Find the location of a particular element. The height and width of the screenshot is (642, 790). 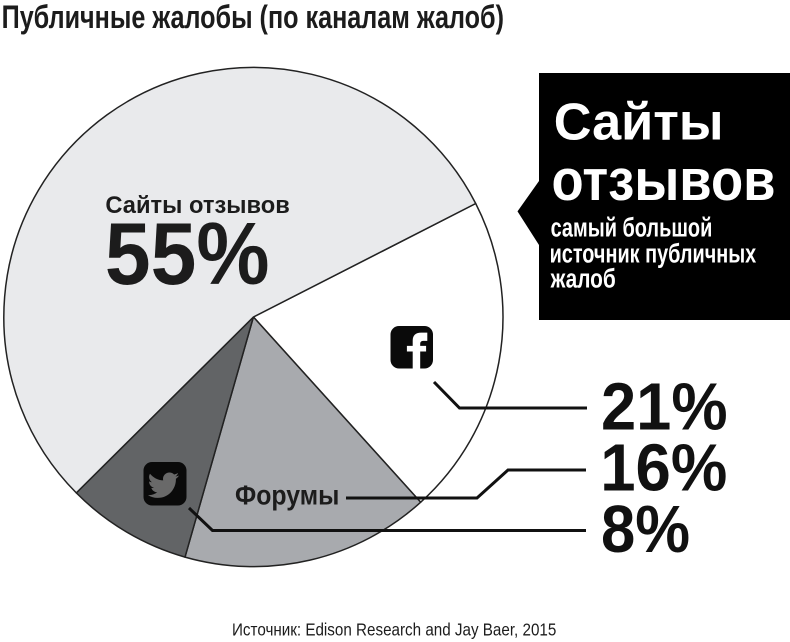

svg-text: 21% is located at coordinates (664, 406).